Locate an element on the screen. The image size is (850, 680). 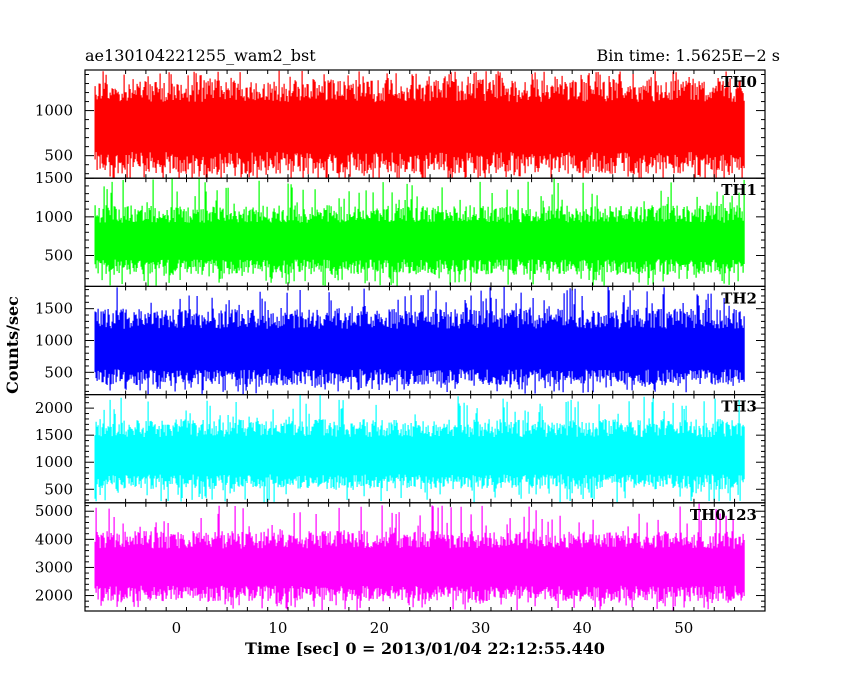
panel-label: TH1 is located at coordinates (739, 190).